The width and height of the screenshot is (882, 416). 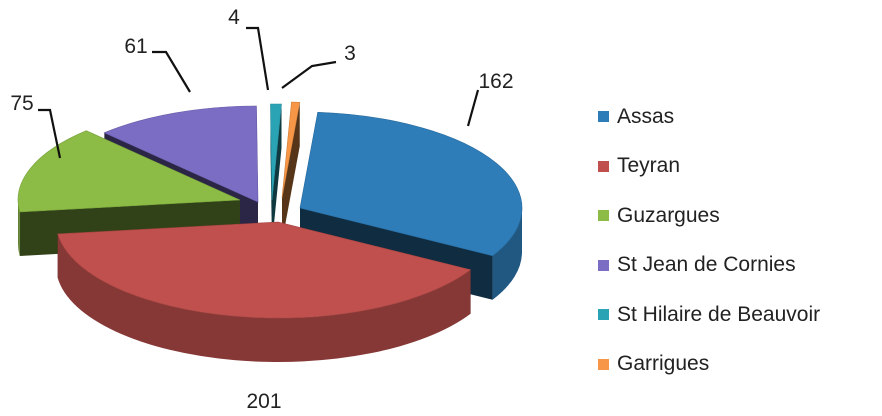 I want to click on legend-label: Teyran, so click(x=649, y=166).